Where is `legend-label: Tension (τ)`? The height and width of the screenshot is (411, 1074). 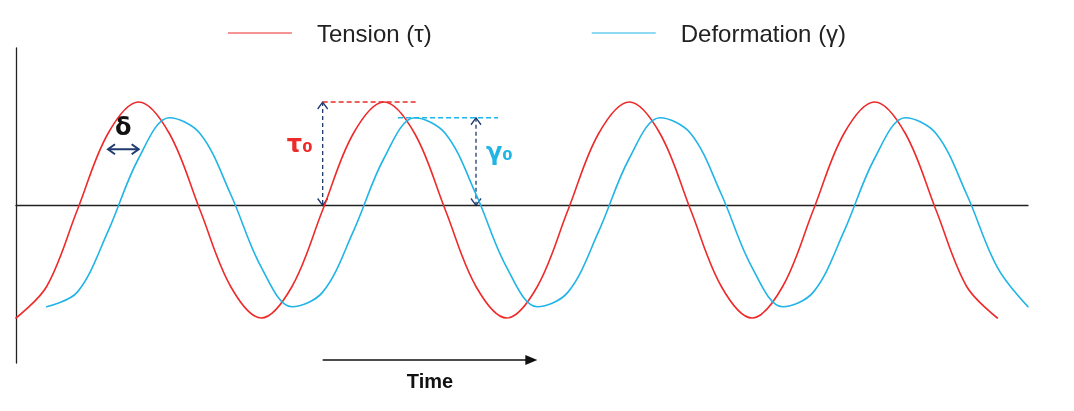 legend-label: Tension (τ) is located at coordinates (374, 33).